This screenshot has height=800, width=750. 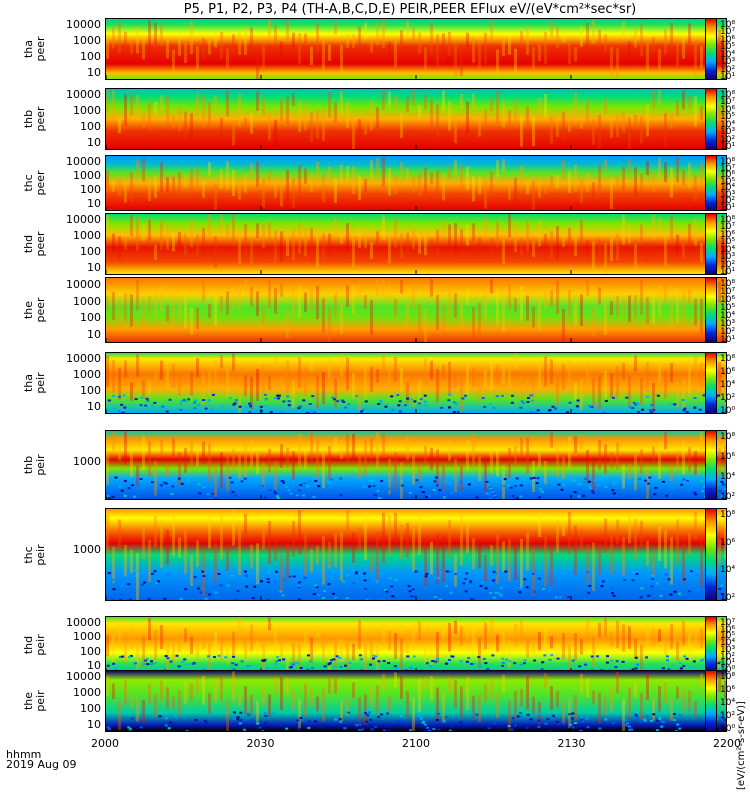 What do you see at coordinates (416, 743) in the screenshot?
I see `xtick-label: 2100` at bounding box center [416, 743].